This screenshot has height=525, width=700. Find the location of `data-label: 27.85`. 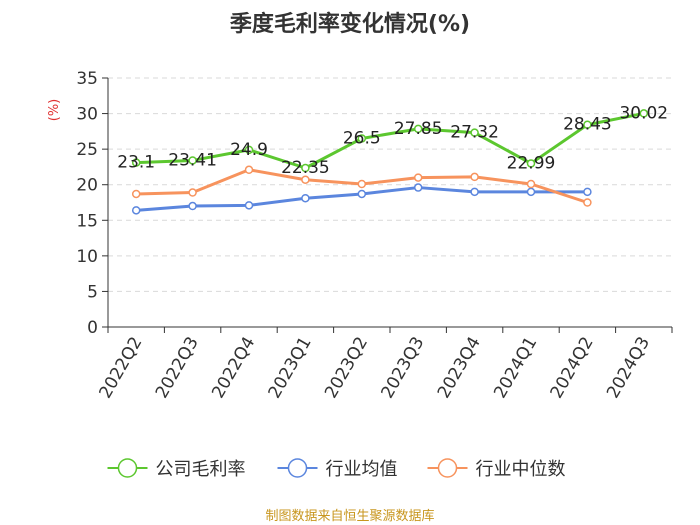

data-label: 27.85 is located at coordinates (418, 129).